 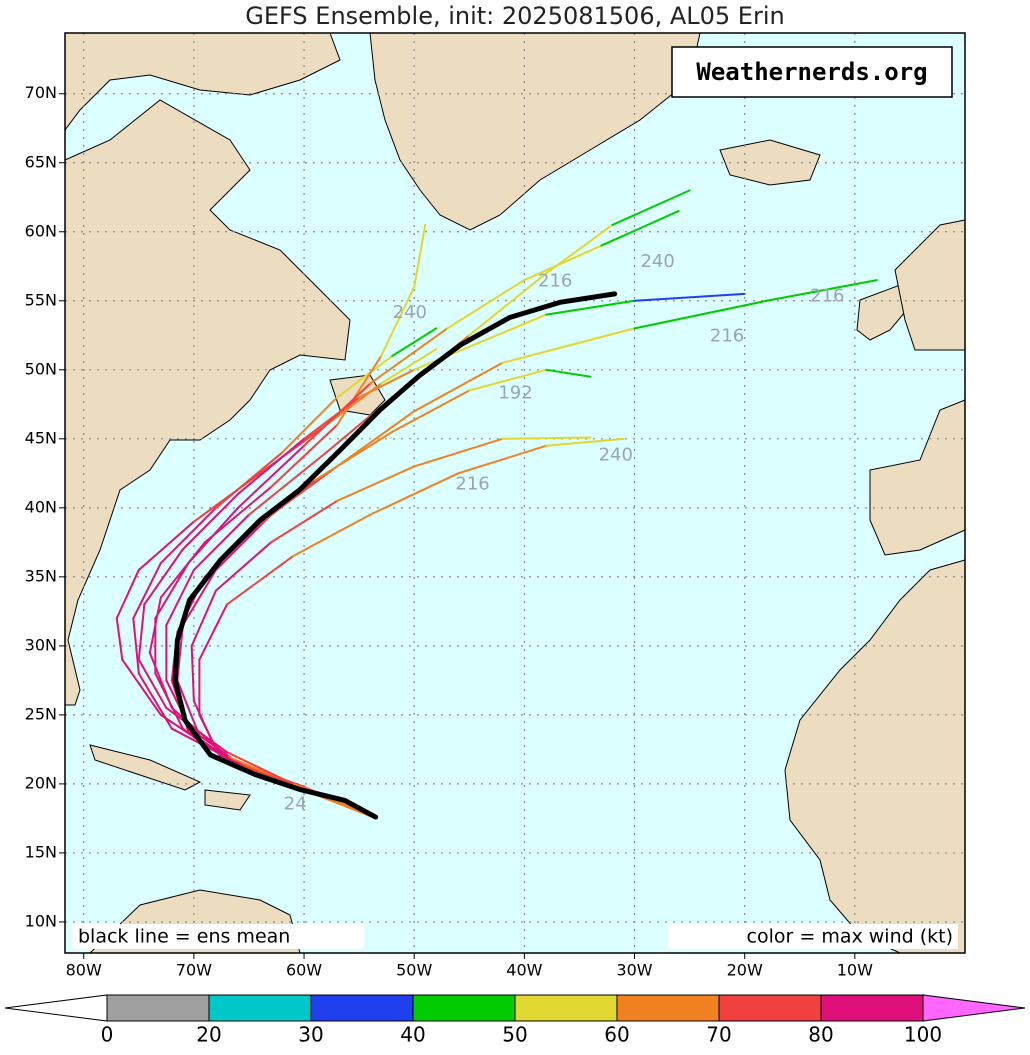 I want to click on colorbar-label: 20, so click(x=208, y=1035).